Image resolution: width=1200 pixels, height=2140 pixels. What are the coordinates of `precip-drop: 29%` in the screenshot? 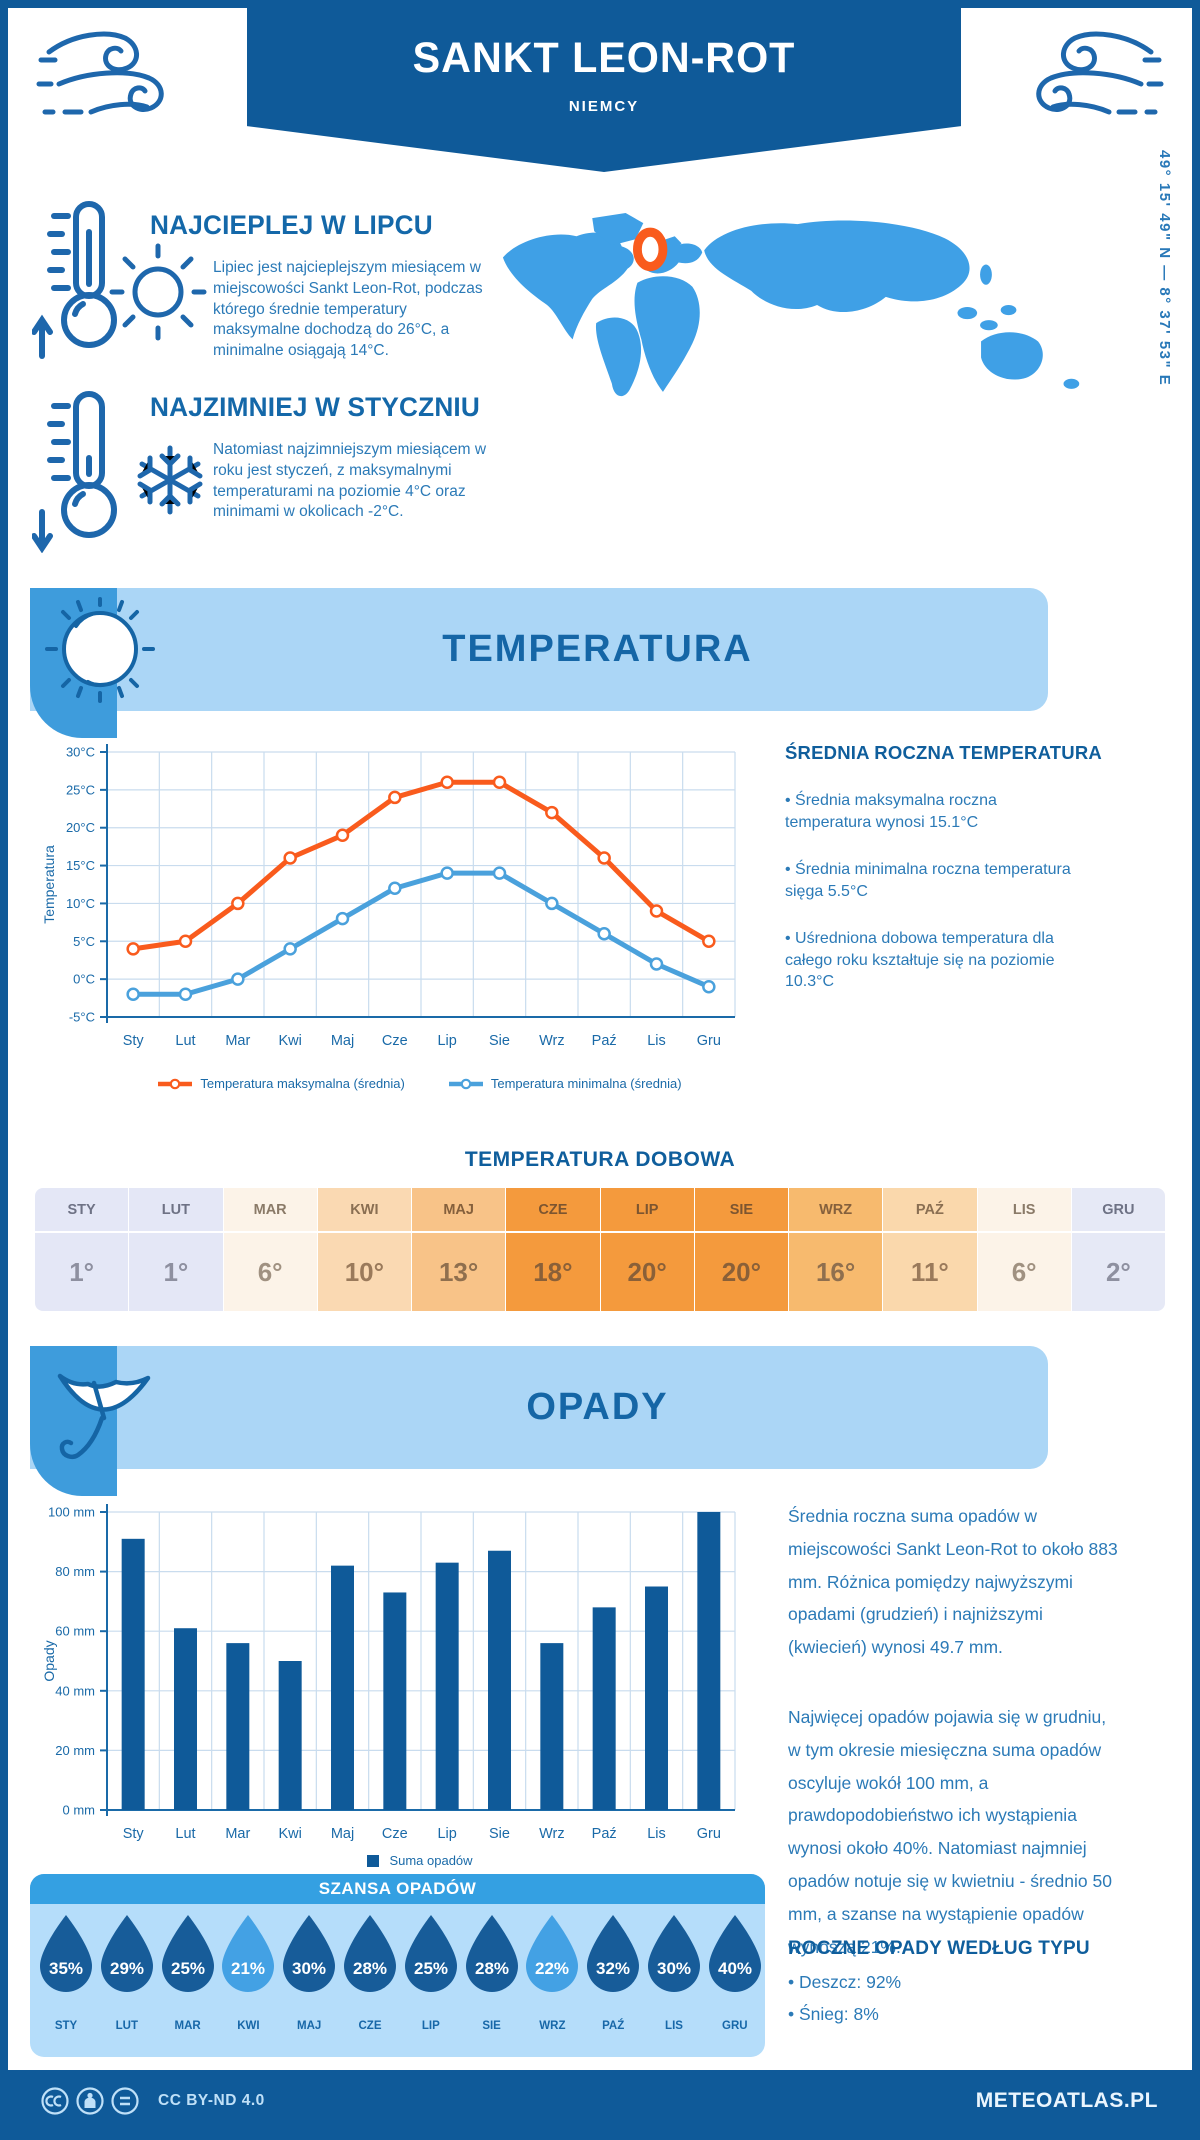 It's located at (126, 1953).